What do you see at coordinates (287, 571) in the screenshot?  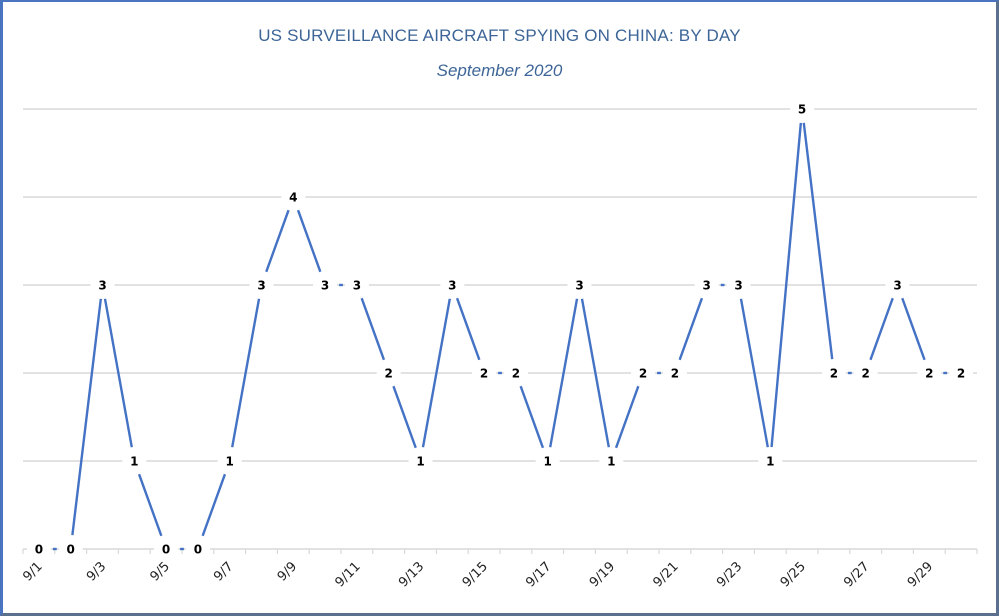 I see `x-tick-label-9/9: 9/9` at bounding box center [287, 571].